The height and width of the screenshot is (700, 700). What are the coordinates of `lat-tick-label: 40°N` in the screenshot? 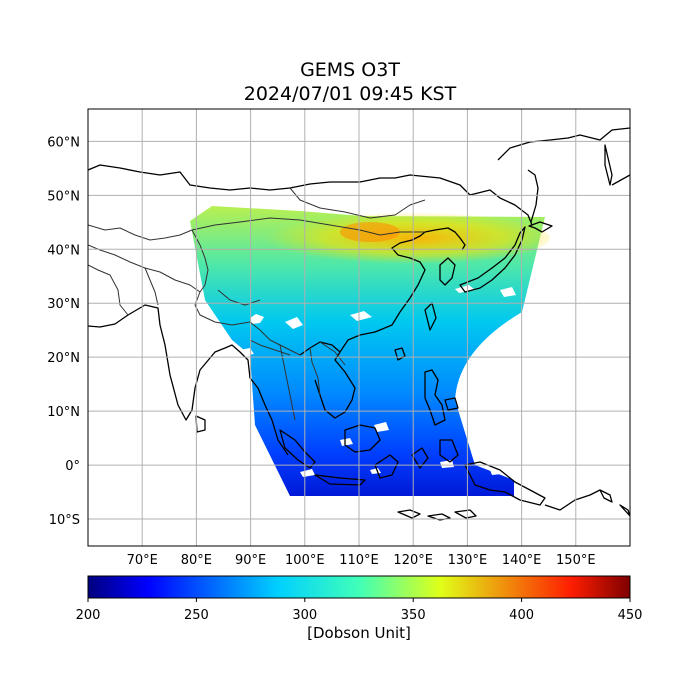 It's located at (63, 250).